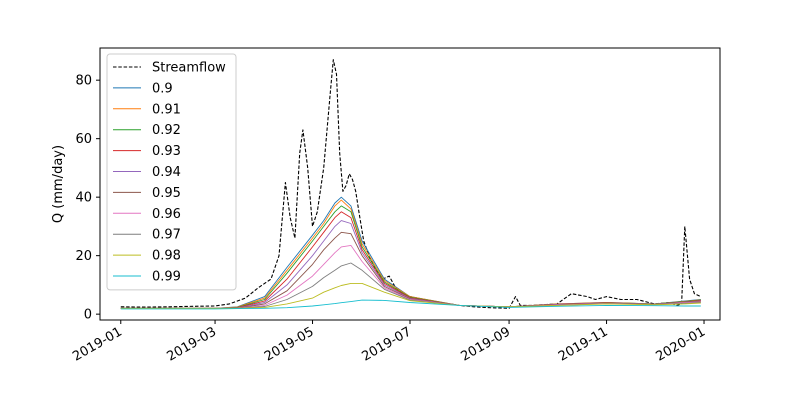 This screenshot has width=800, height=400. Describe the element at coordinates (189, 68) in the screenshot. I see `legend-label: Streamflow` at that location.